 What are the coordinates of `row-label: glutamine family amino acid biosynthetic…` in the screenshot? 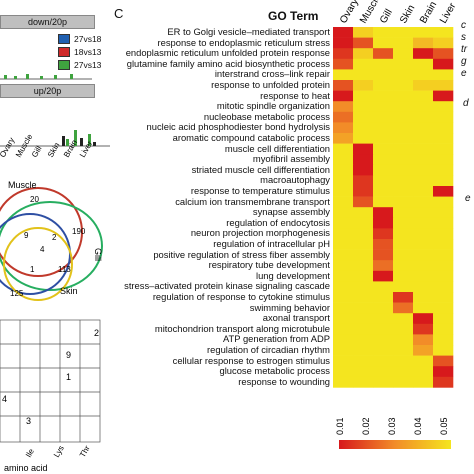 It's located at (228, 63).